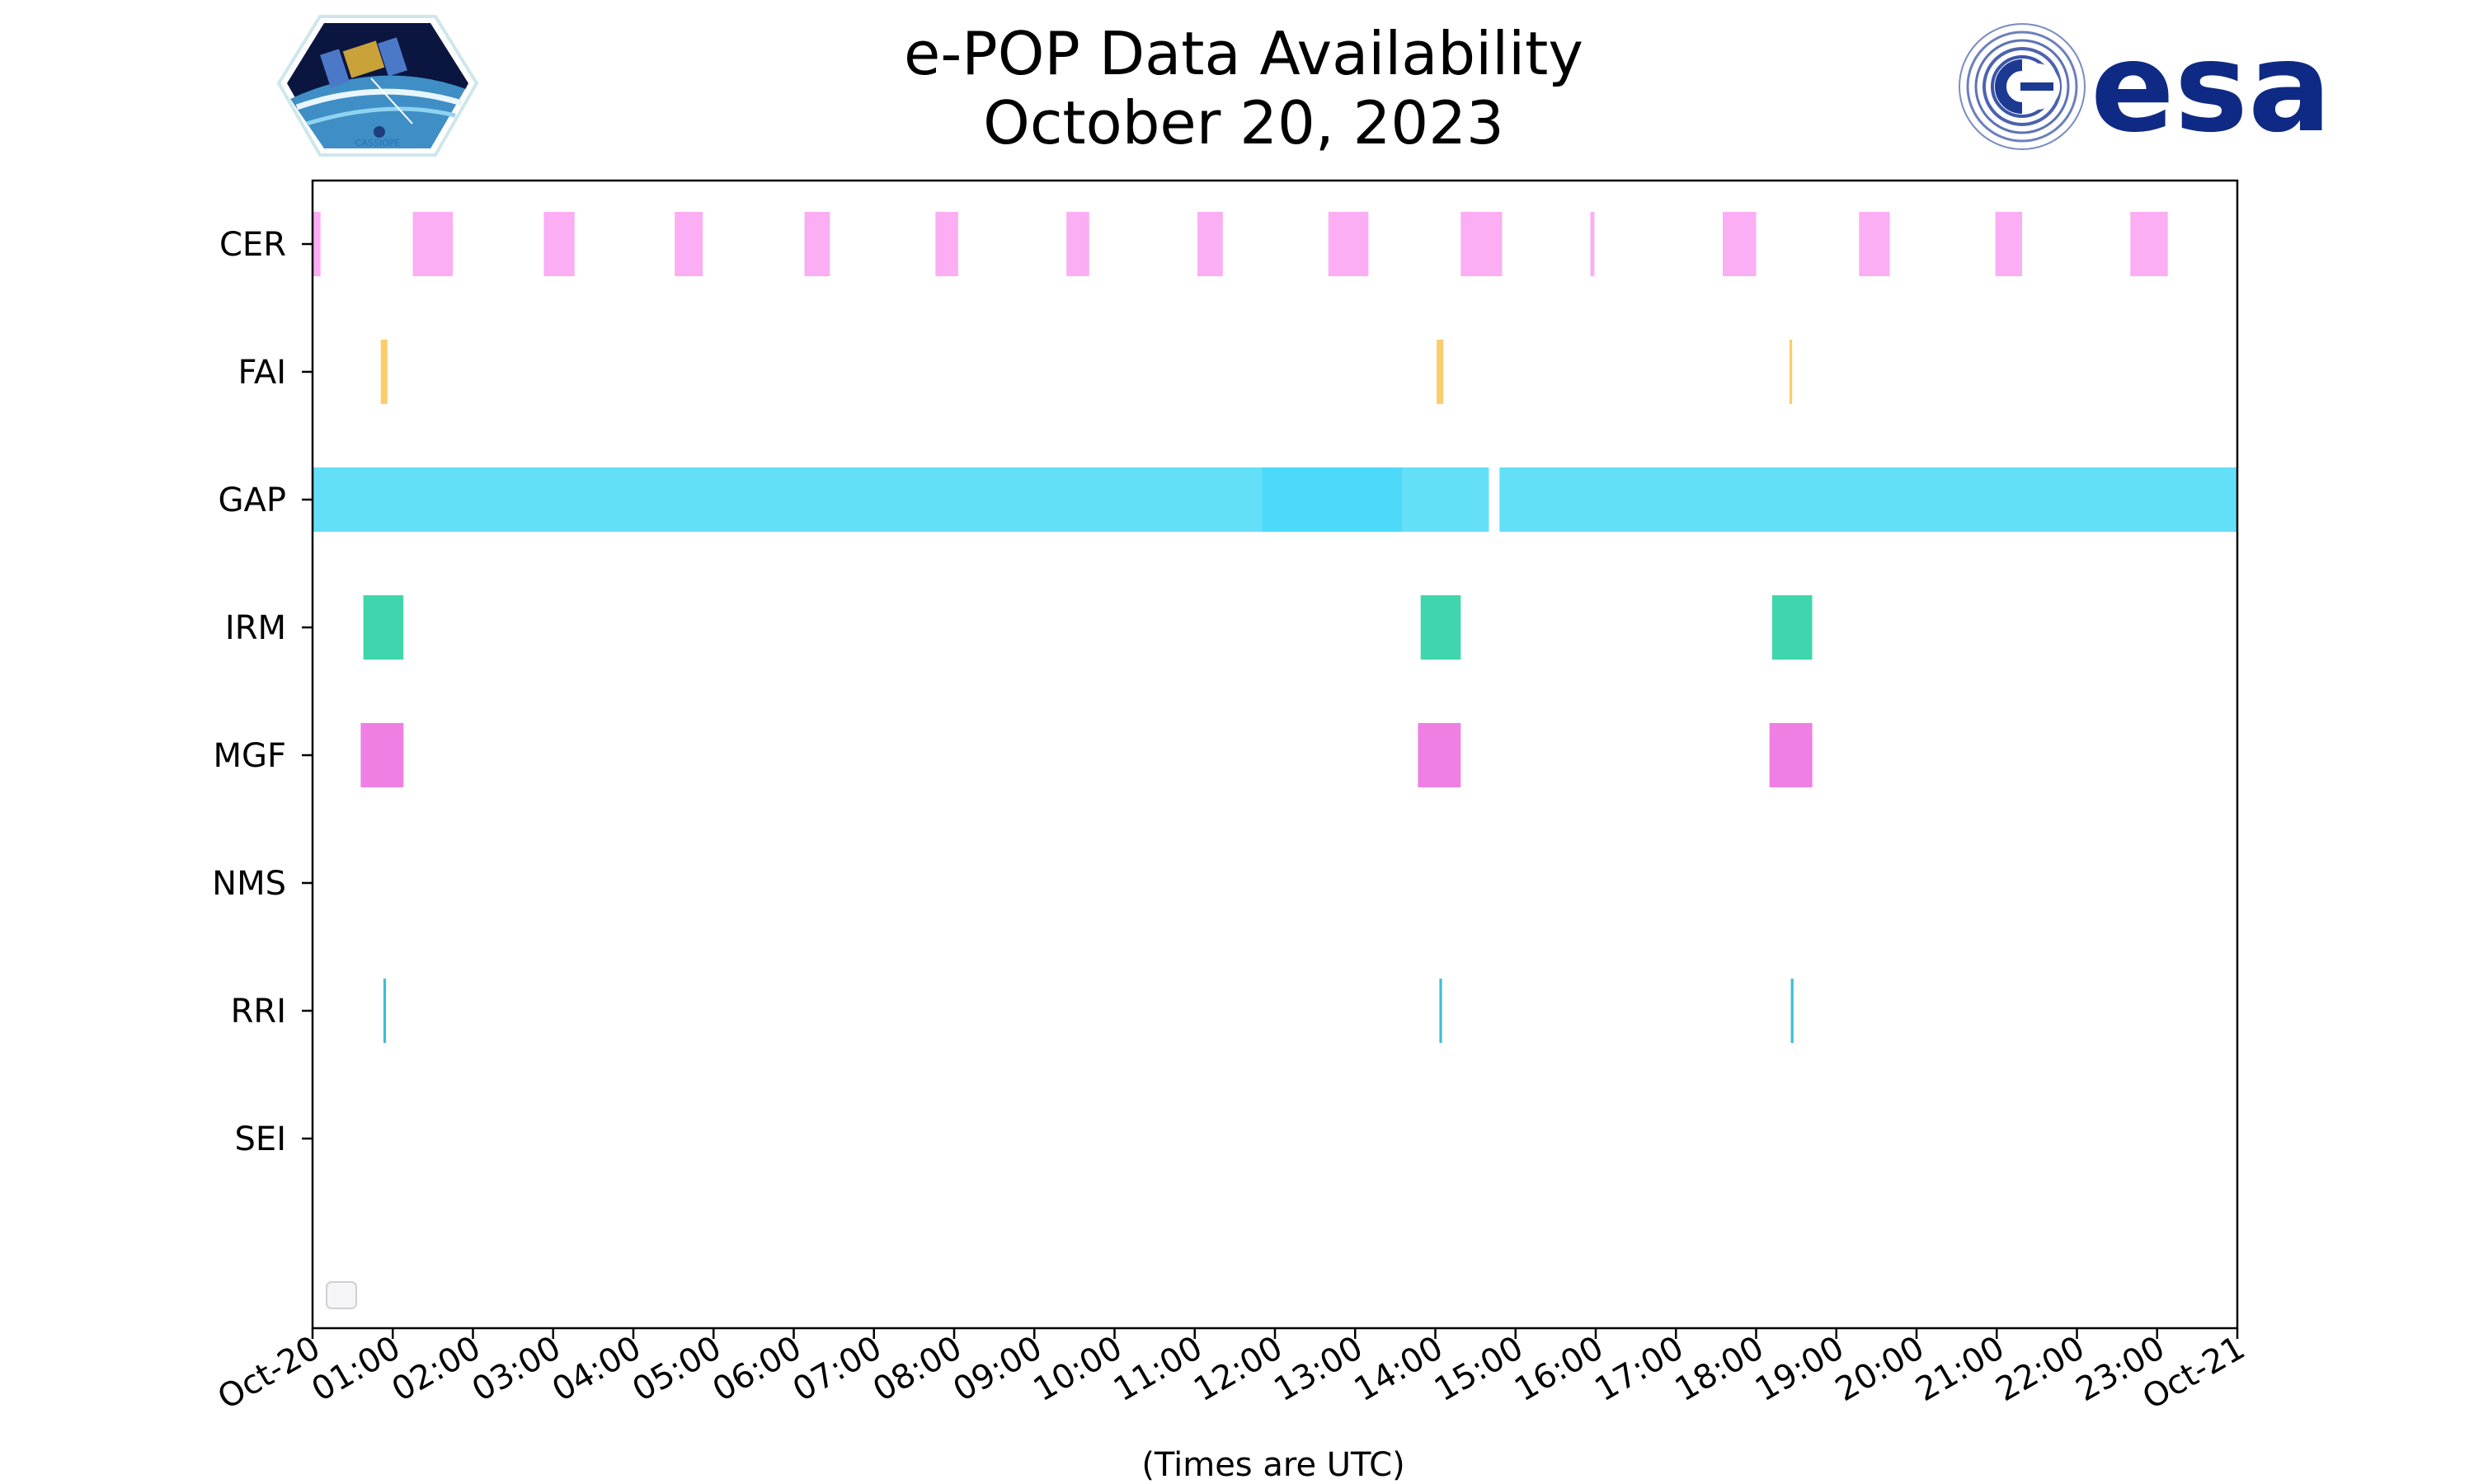 This screenshot has height=1484, width=2474. I want to click on cassiope-logo-text: CASSIOPE, so click(378, 143).